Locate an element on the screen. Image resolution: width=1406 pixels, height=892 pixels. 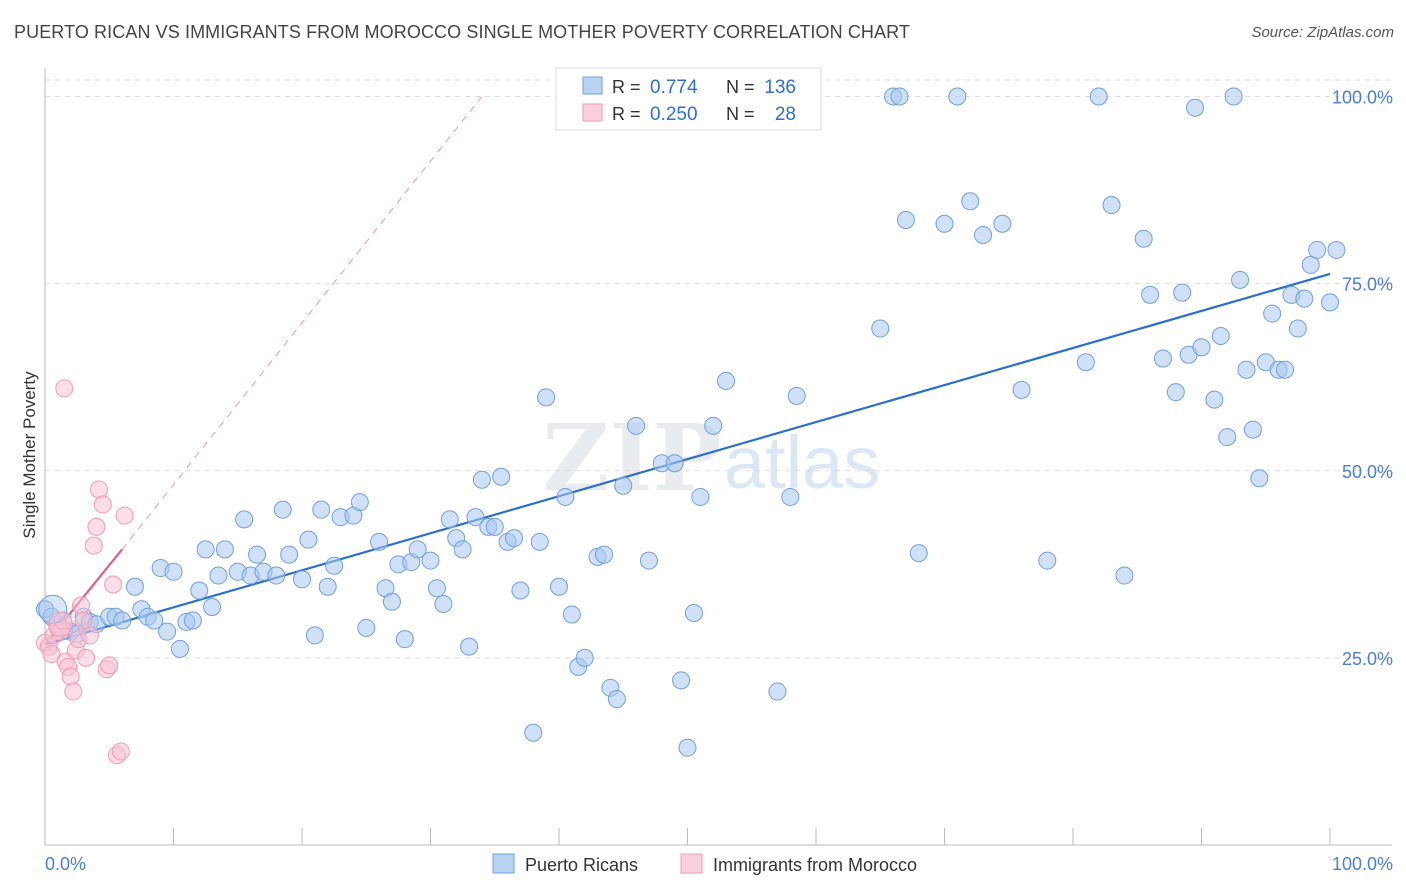
series-legend: Puerto Ricans Immigrants from Morocco is located at coordinates (704, 864).